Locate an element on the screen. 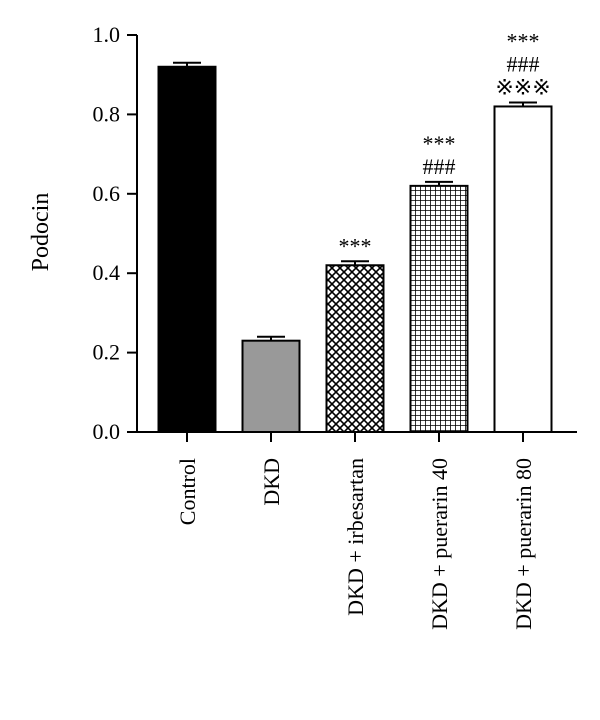 The height and width of the screenshot is (720, 600). y-axis-label: Podocin is located at coordinates (41, 232).